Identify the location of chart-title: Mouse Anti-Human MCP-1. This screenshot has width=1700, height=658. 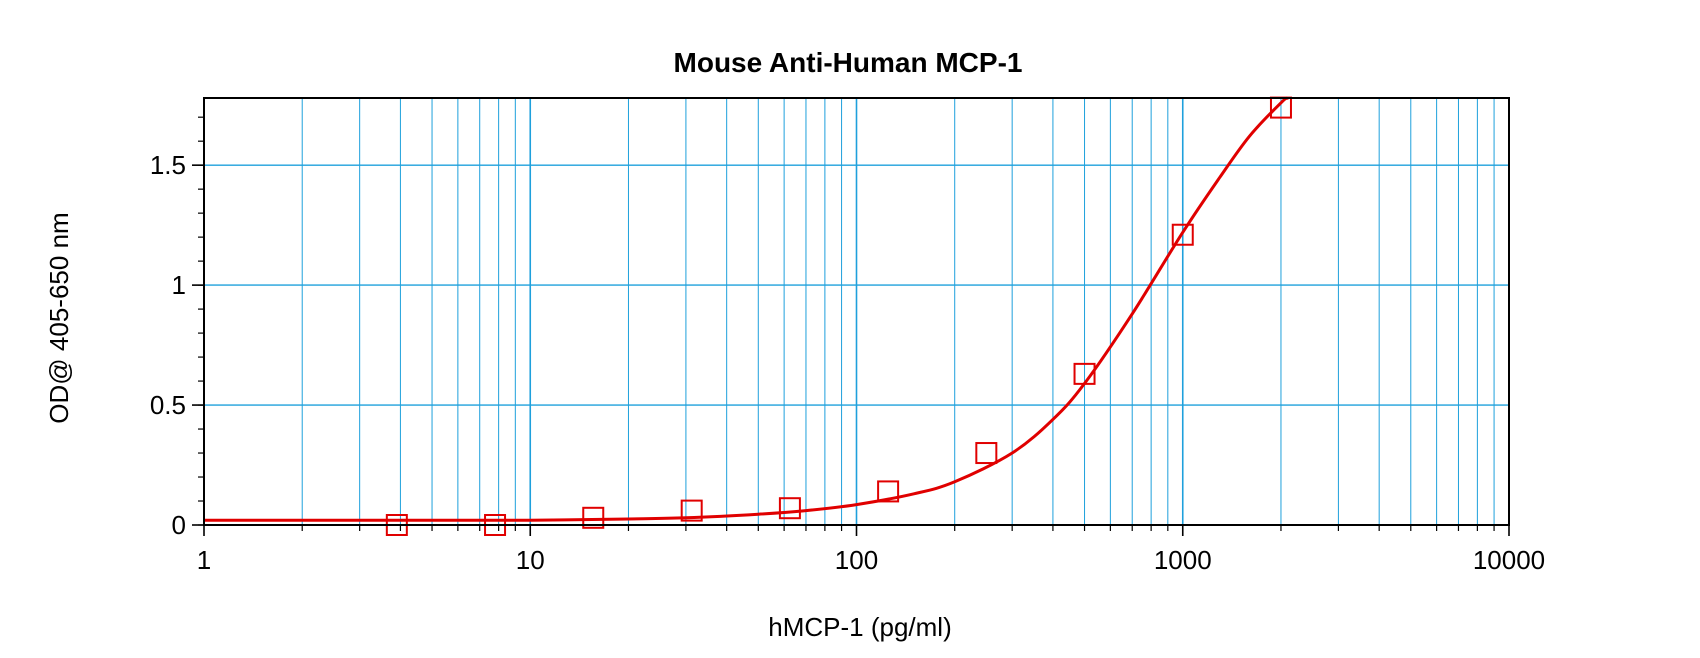
(848, 62).